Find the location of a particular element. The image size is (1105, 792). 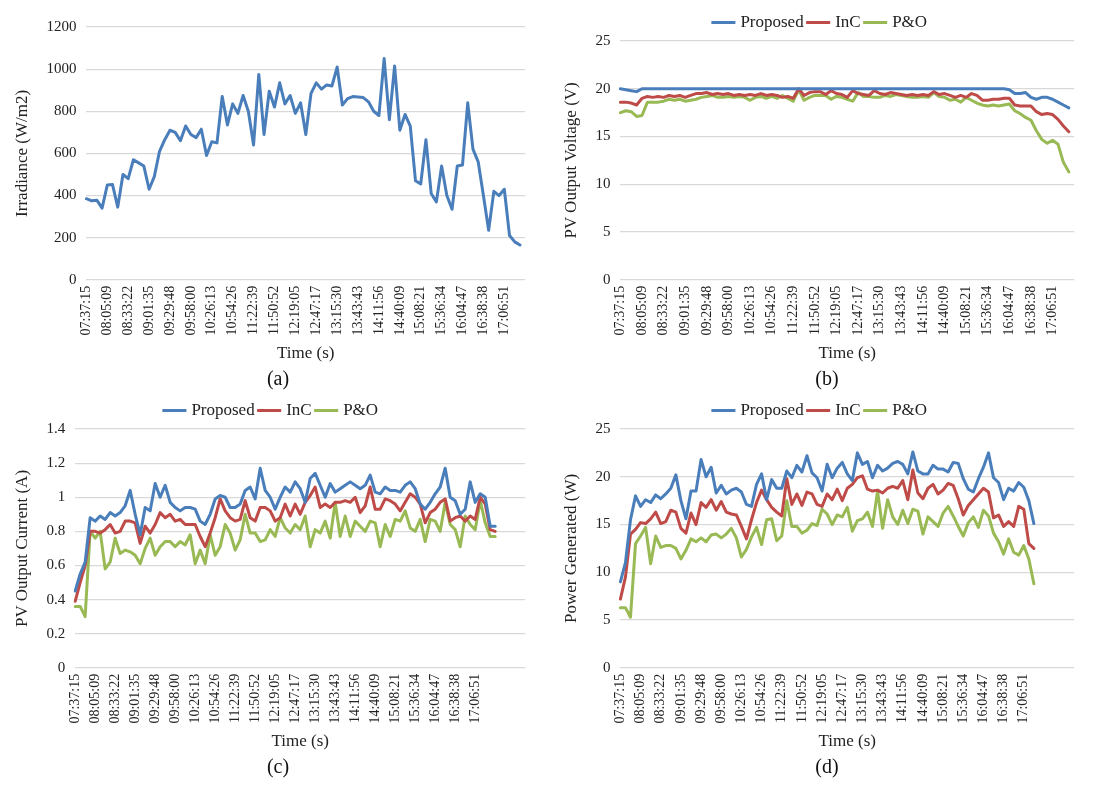

y-tick-label: 1.4 is located at coordinates (56, 427).